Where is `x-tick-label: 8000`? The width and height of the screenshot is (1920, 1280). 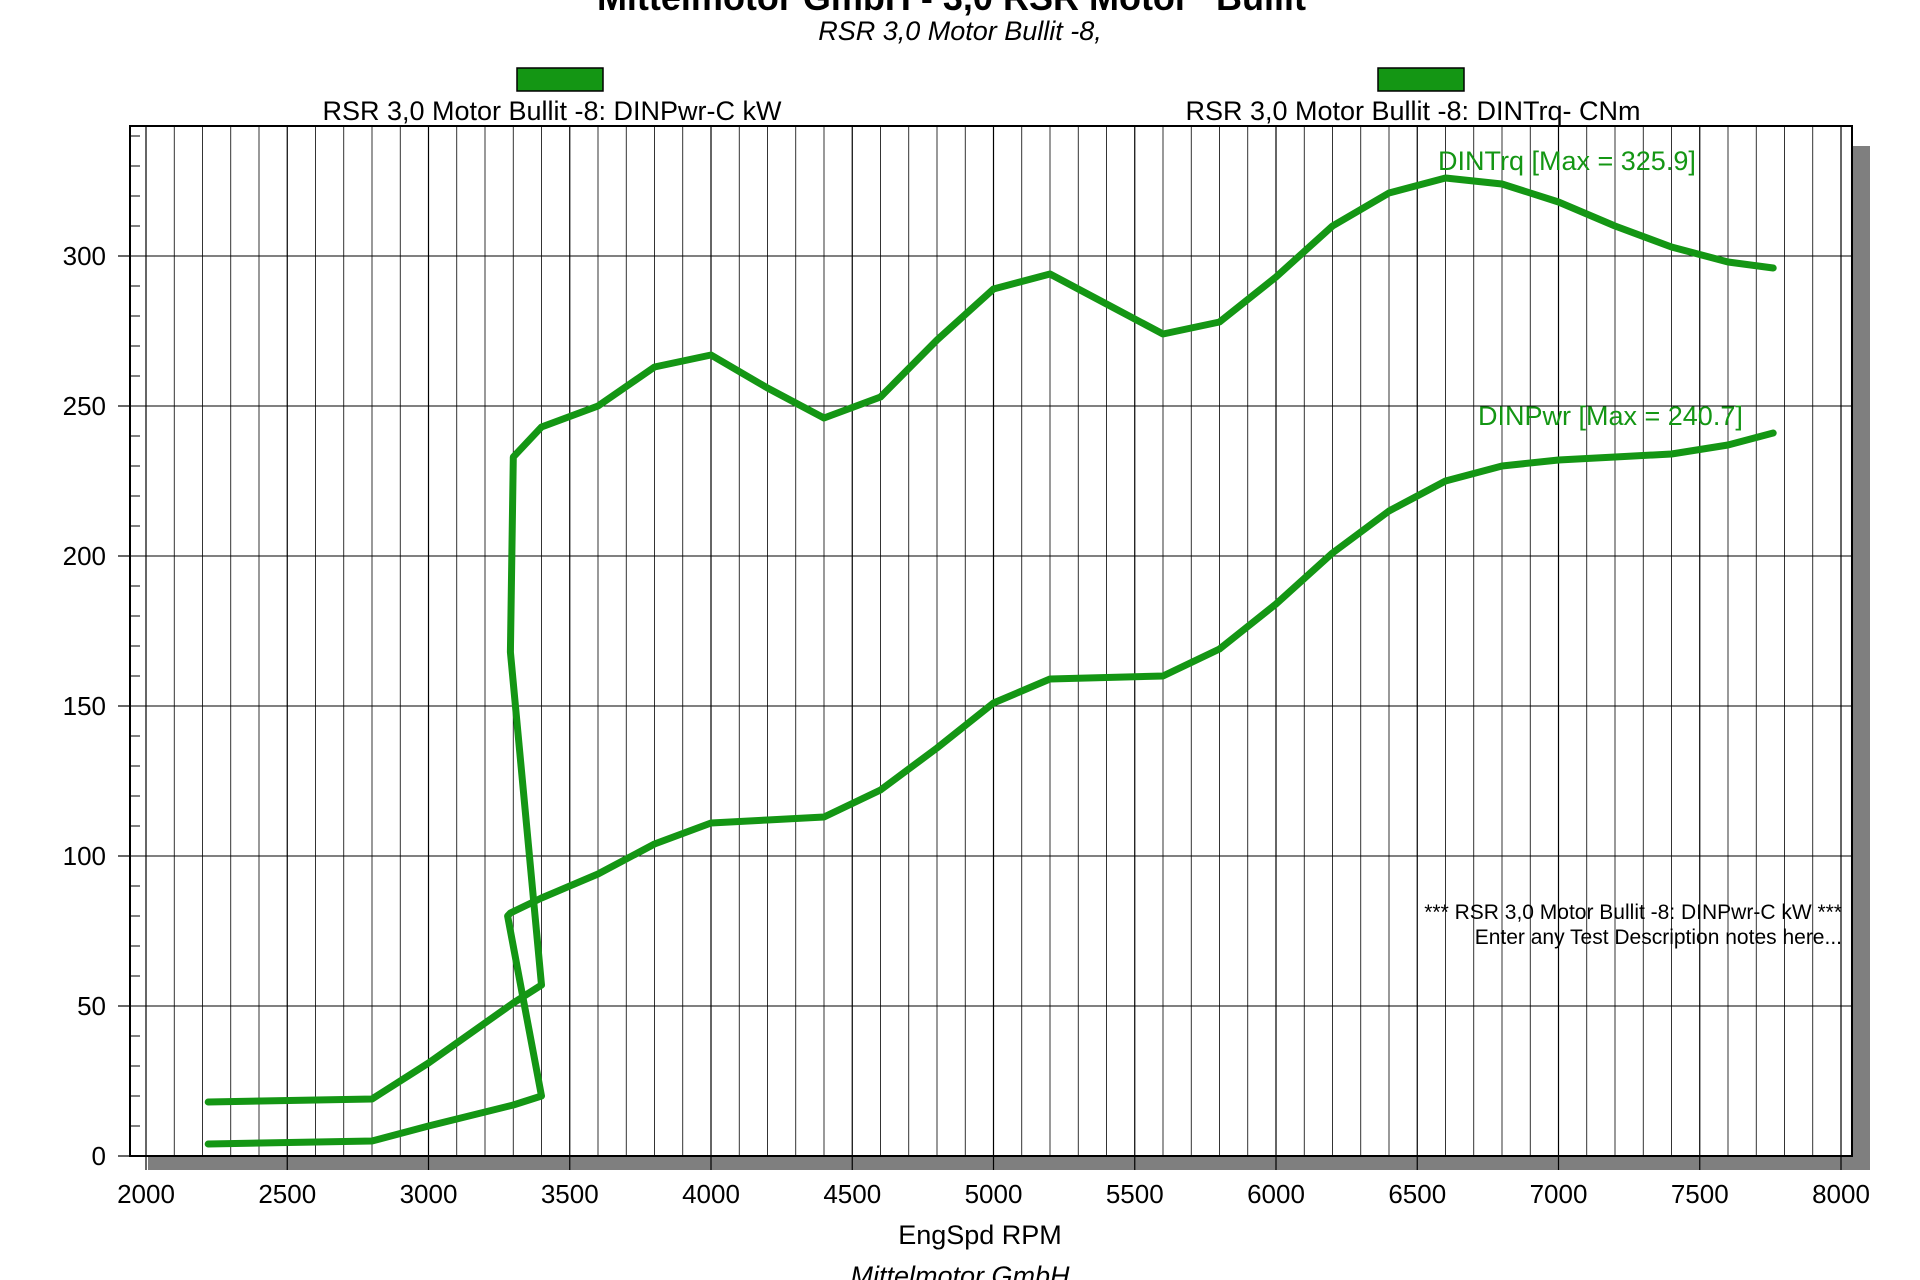 x-tick-label: 8000 is located at coordinates (1841, 1194).